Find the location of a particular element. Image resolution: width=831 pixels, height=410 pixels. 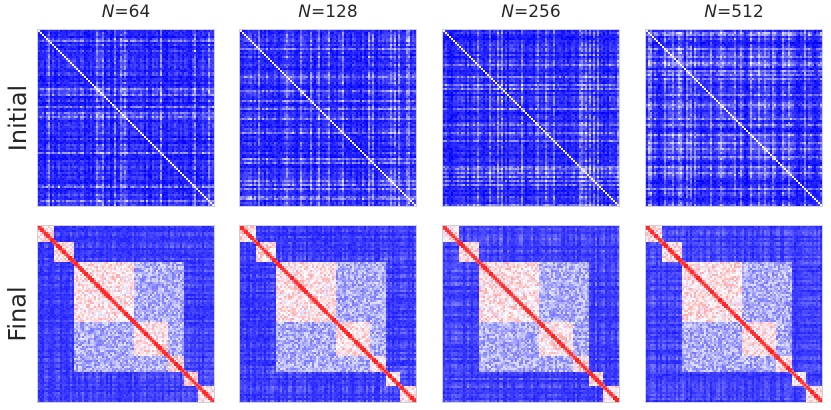

heatmap-initial-n256 is located at coordinates (531, 118).